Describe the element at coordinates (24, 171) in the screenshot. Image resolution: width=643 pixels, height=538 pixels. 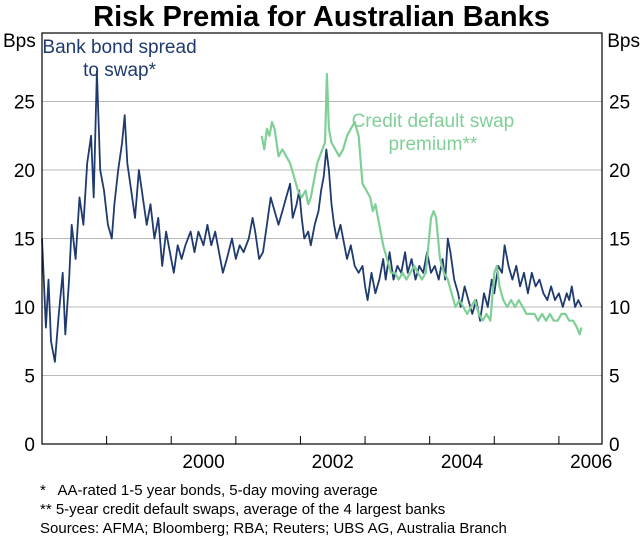
I see `ytick-left-20: 20` at that location.